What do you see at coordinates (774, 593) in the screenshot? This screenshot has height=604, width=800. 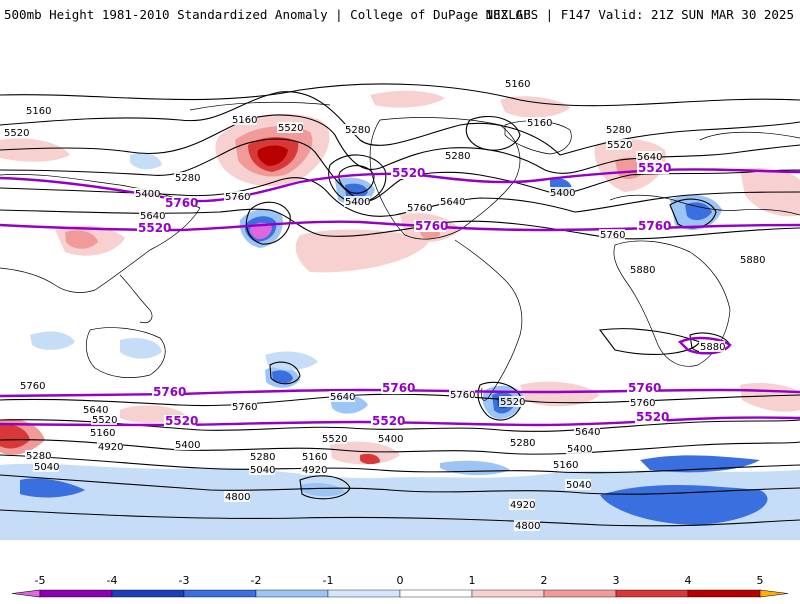 I see `colorbar-right-arrow` at bounding box center [774, 593].